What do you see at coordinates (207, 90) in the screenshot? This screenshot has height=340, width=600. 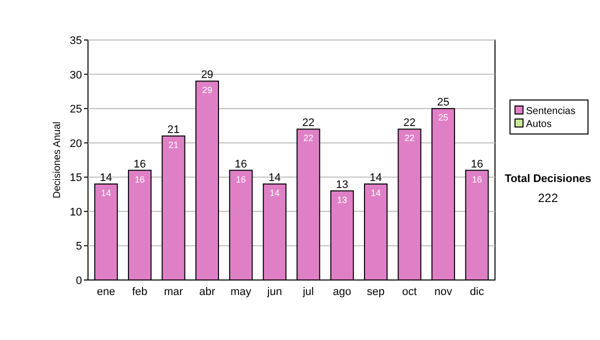 I see `data-label: 29` at bounding box center [207, 90].